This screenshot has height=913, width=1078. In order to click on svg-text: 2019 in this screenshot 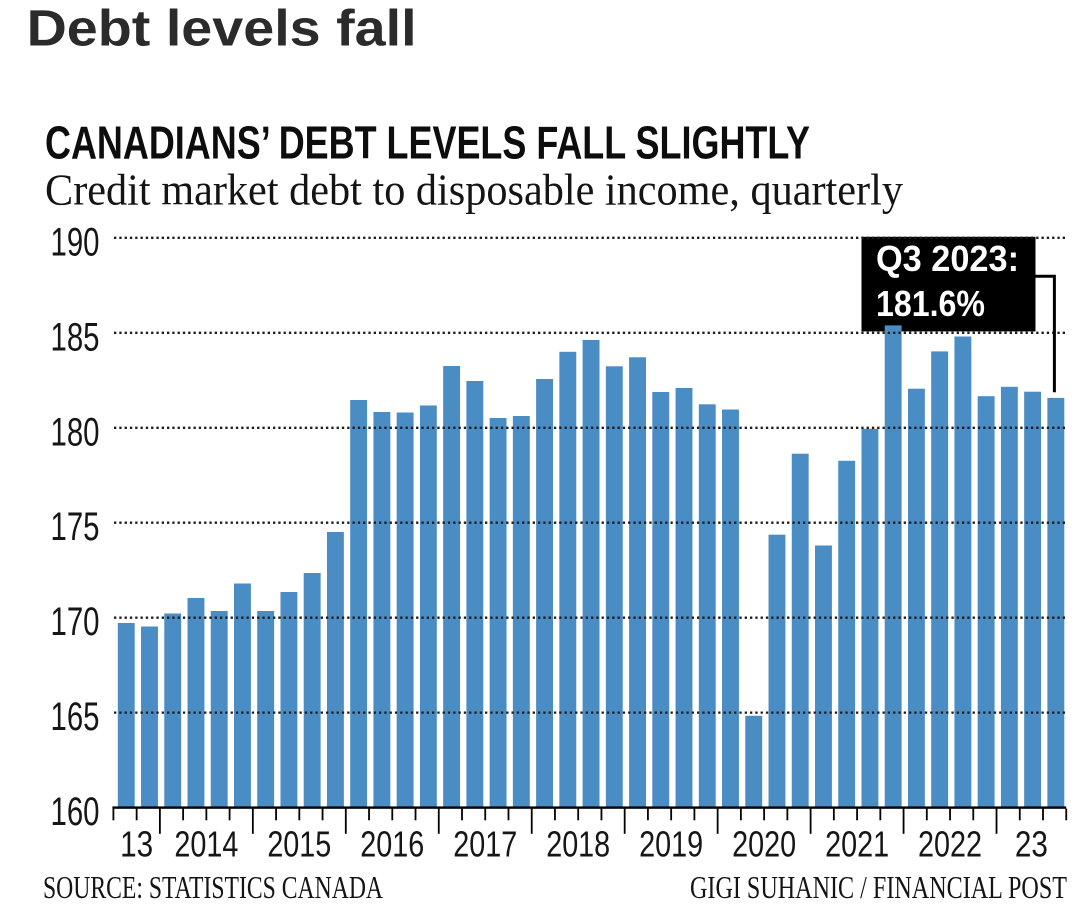, I will do `click(671, 844)`.